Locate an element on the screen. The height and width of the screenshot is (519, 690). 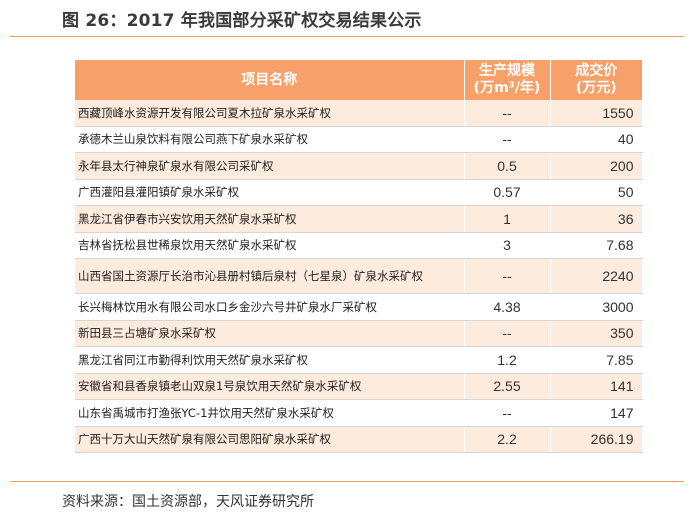
top-divider is located at coordinates (347, 36).